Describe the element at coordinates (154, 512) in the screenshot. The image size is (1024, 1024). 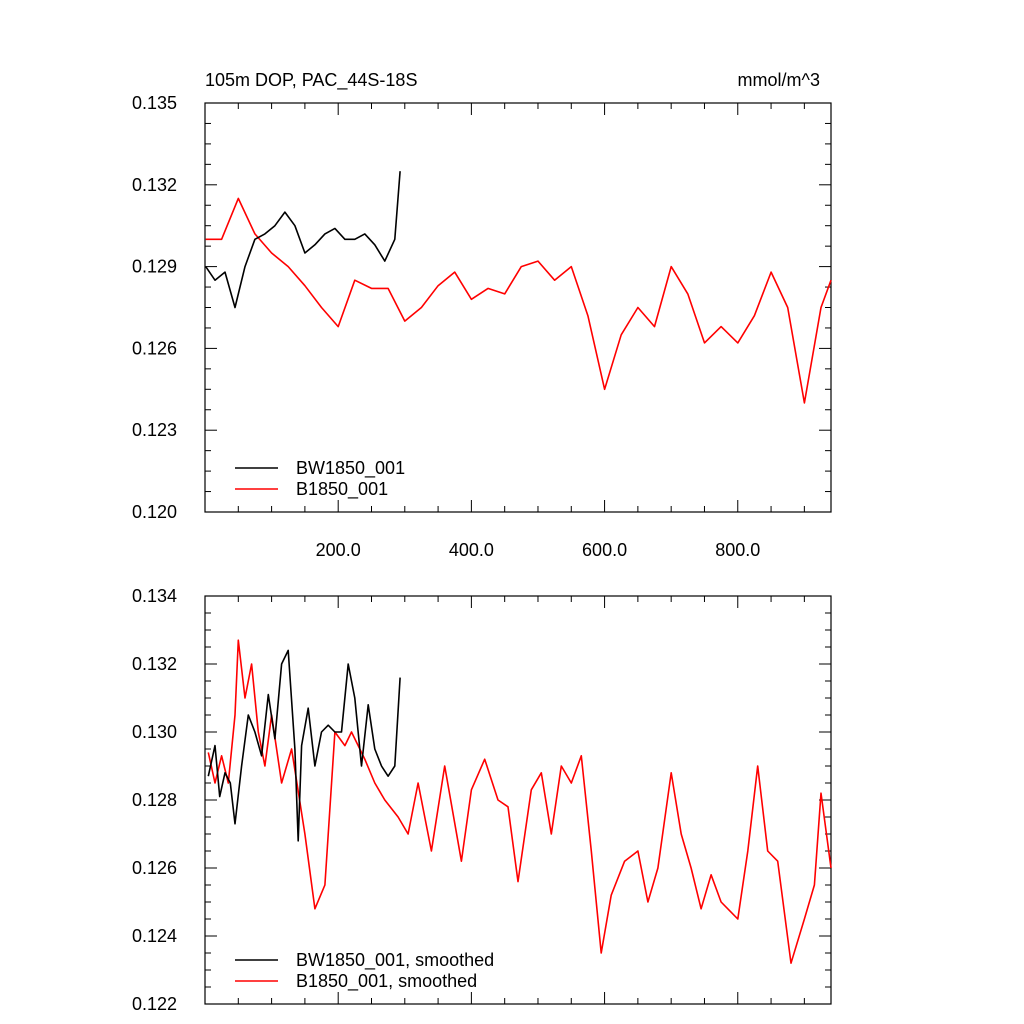
I see `top-ytick-label: 0.120` at that location.